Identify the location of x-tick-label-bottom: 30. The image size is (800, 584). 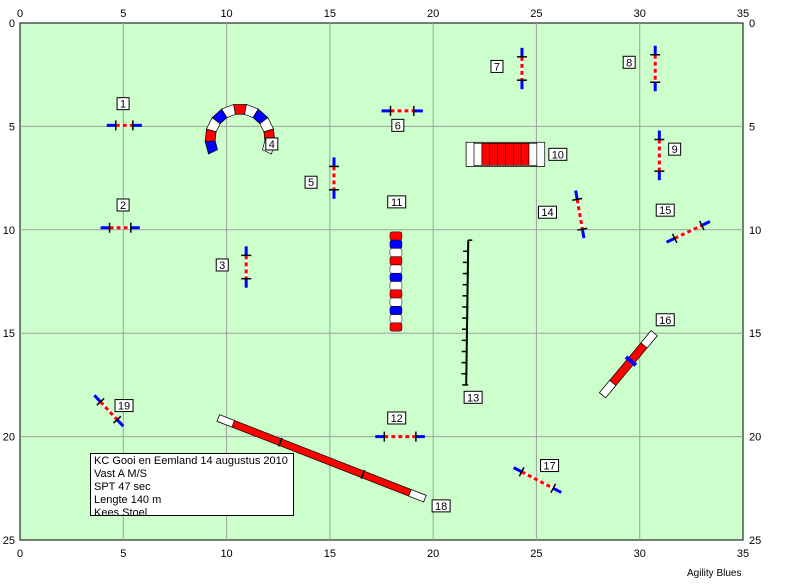
(640, 554).